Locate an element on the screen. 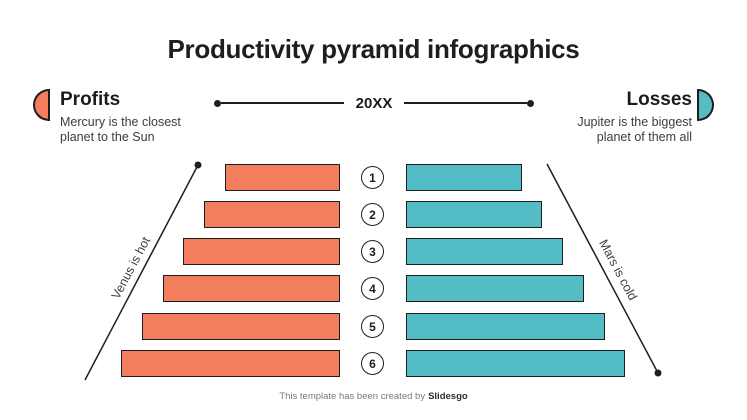 The width and height of the screenshot is (747, 420). level-number-1: 1 is located at coordinates (372, 177).